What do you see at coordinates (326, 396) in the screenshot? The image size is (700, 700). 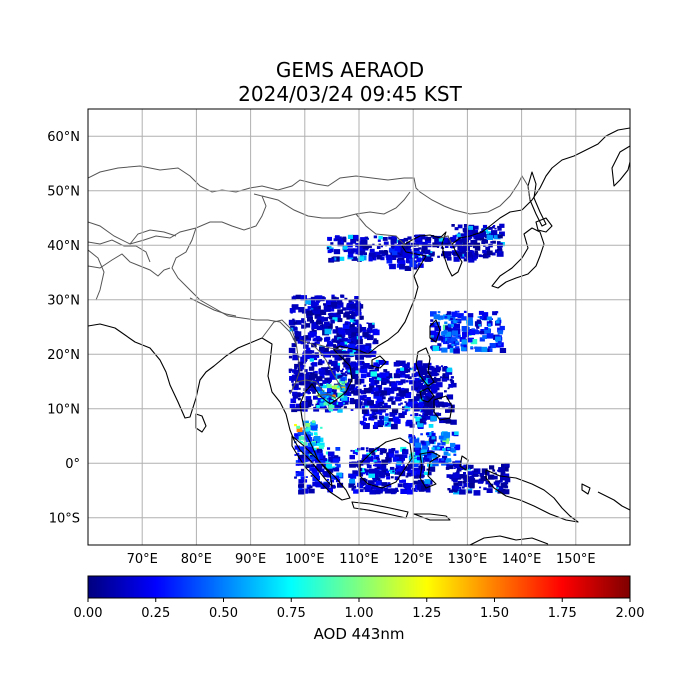 I see `cambodia-border` at bounding box center [326, 396].